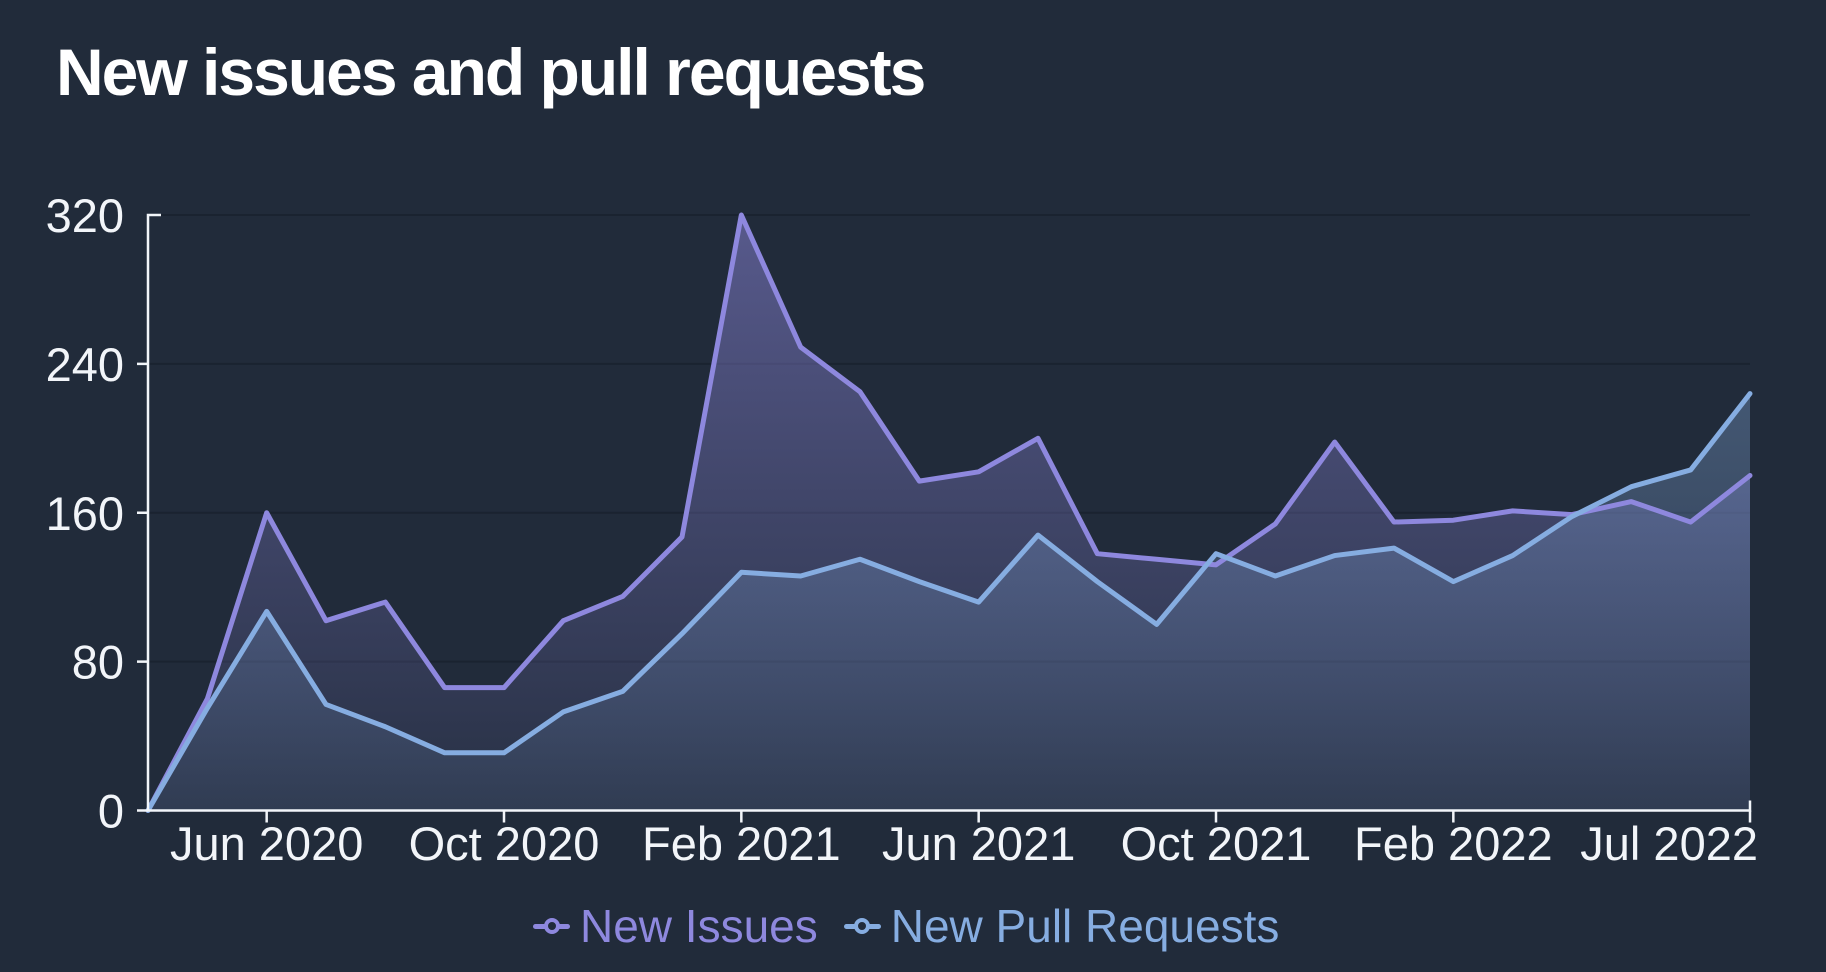 Image resolution: width=1826 pixels, height=972 pixels. I want to click on legend-label-new-pull-requests: New Pull Requests, so click(1085, 926).